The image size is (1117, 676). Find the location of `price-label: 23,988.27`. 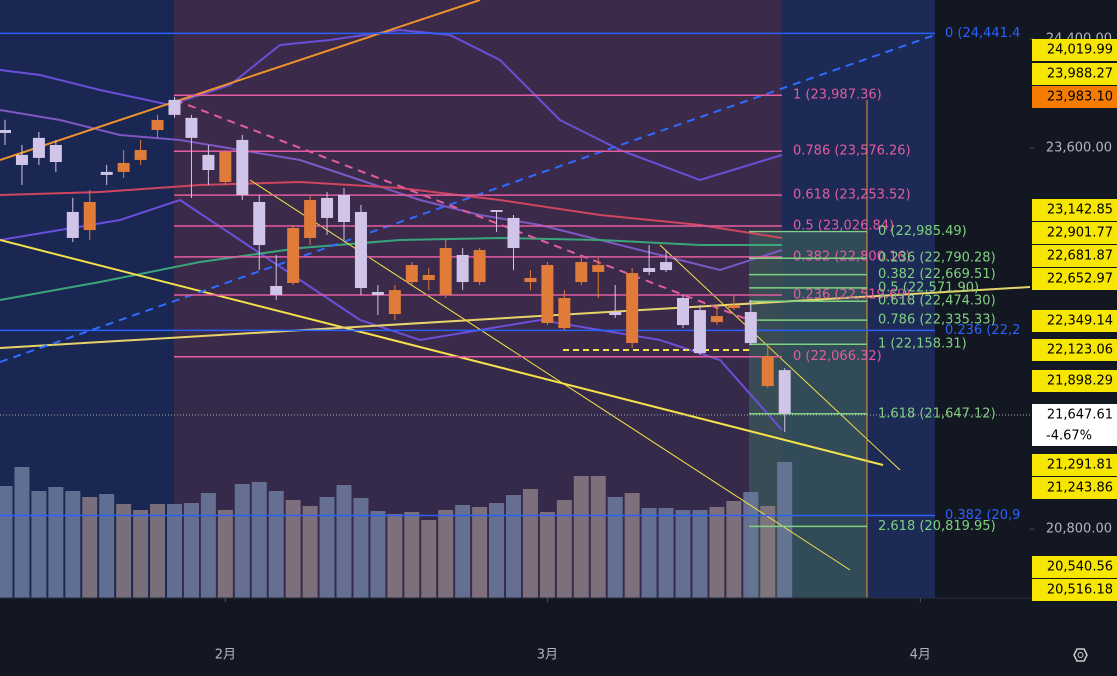

price-label: 23,988.27 is located at coordinates (1080, 74).